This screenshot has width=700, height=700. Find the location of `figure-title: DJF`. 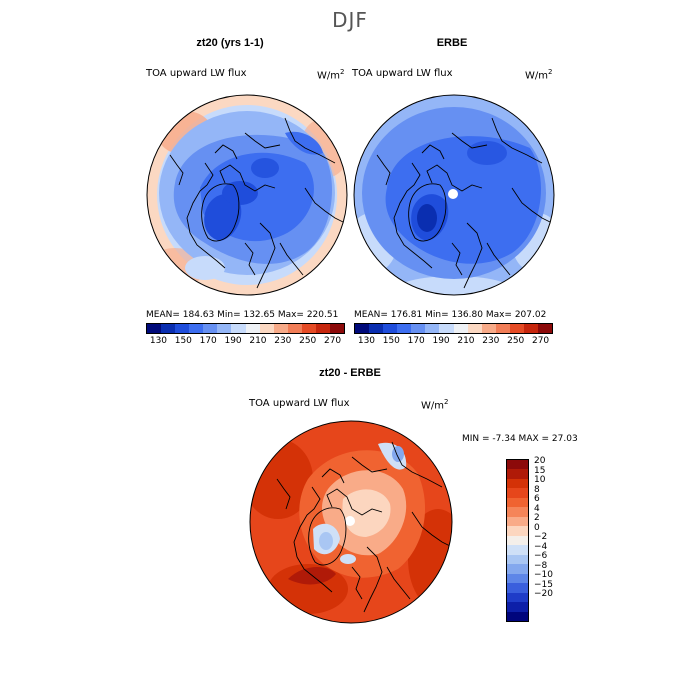

figure-title: DJF is located at coordinates (350, 20).